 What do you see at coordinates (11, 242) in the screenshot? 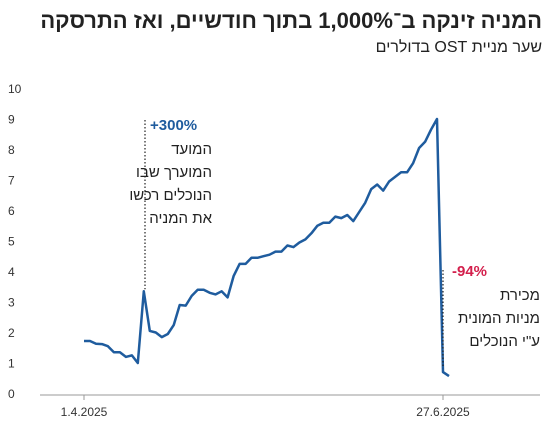
I see `y-tick-label: 5` at bounding box center [11, 242].